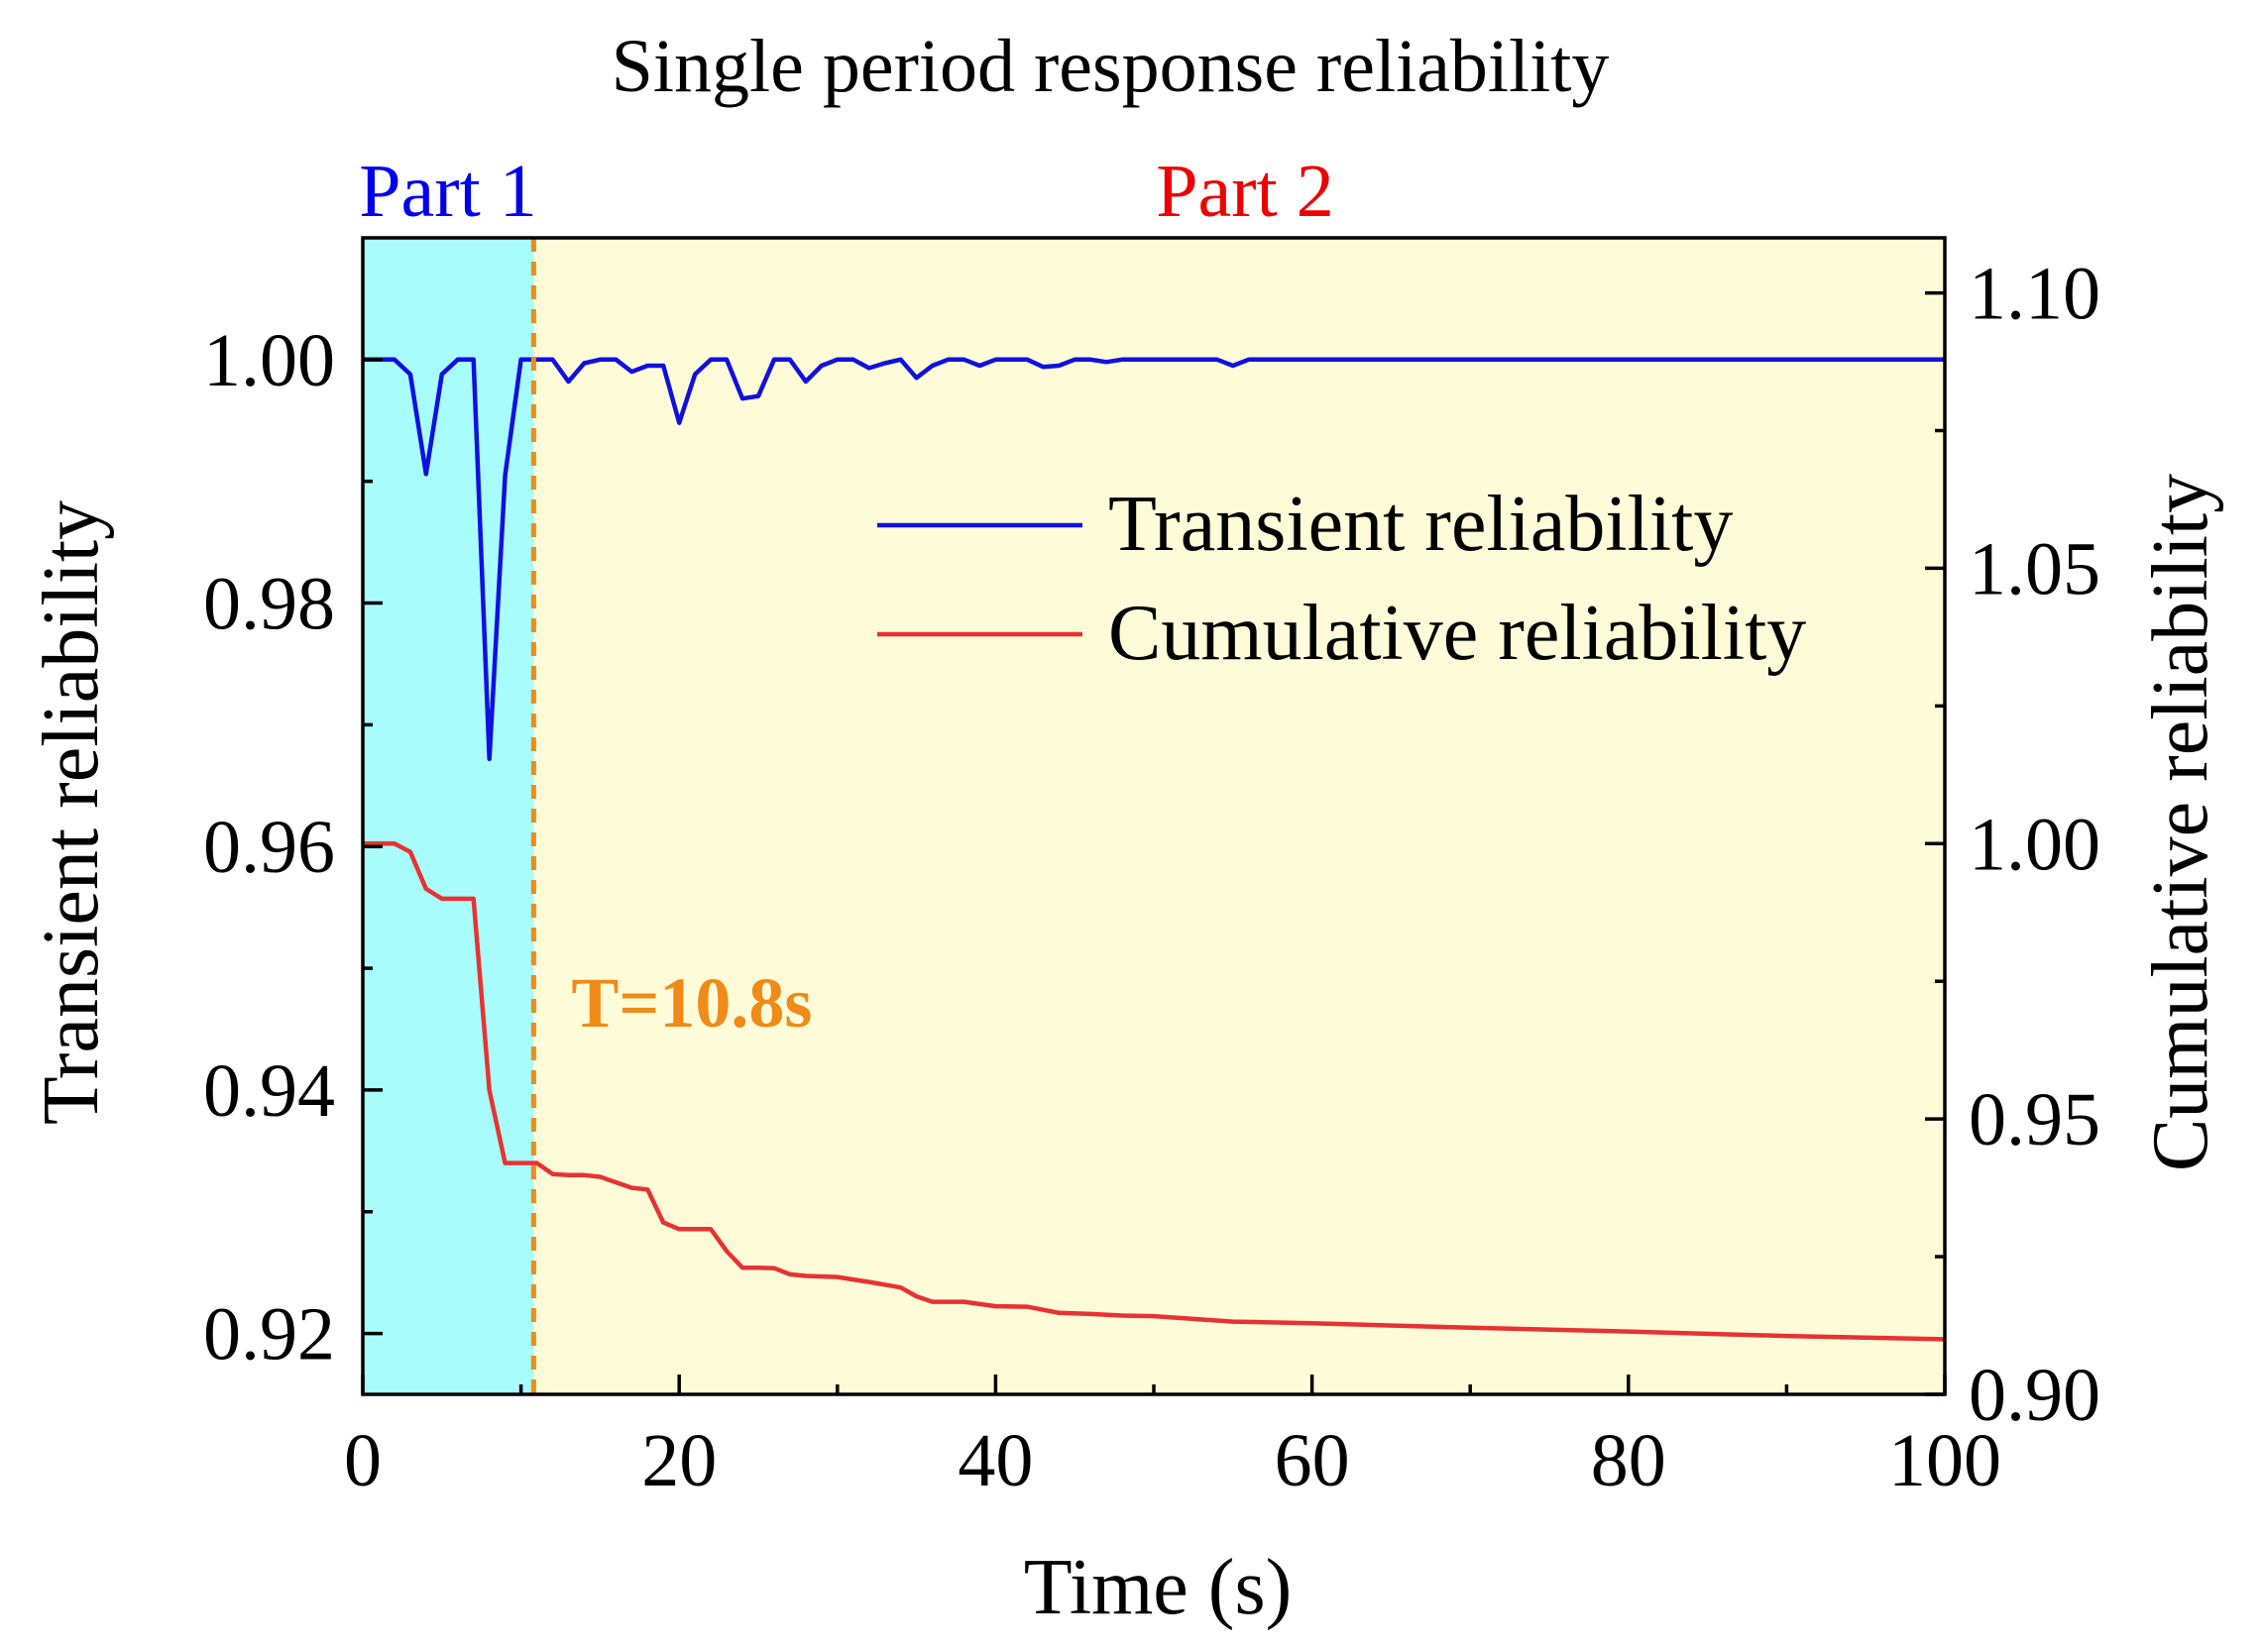 The width and height of the screenshot is (2264, 1652). I want to click on y-left-tick-label: 0.98, so click(269, 604).